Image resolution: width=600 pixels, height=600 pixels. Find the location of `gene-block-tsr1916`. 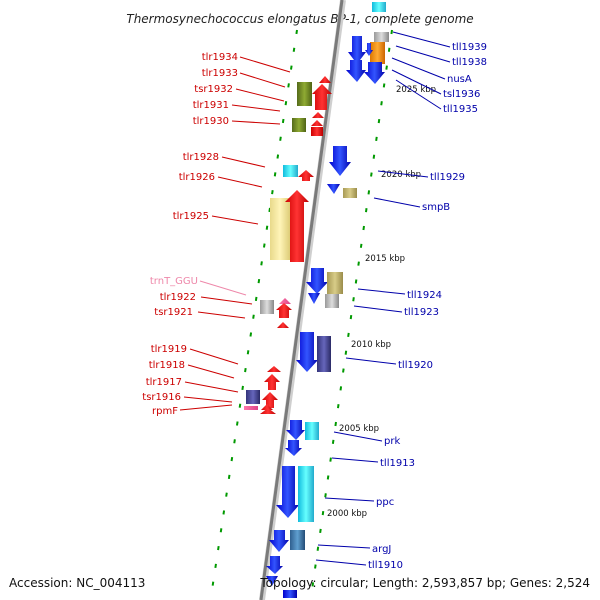

gene-block-tsr1916 is located at coordinates (253, 397).